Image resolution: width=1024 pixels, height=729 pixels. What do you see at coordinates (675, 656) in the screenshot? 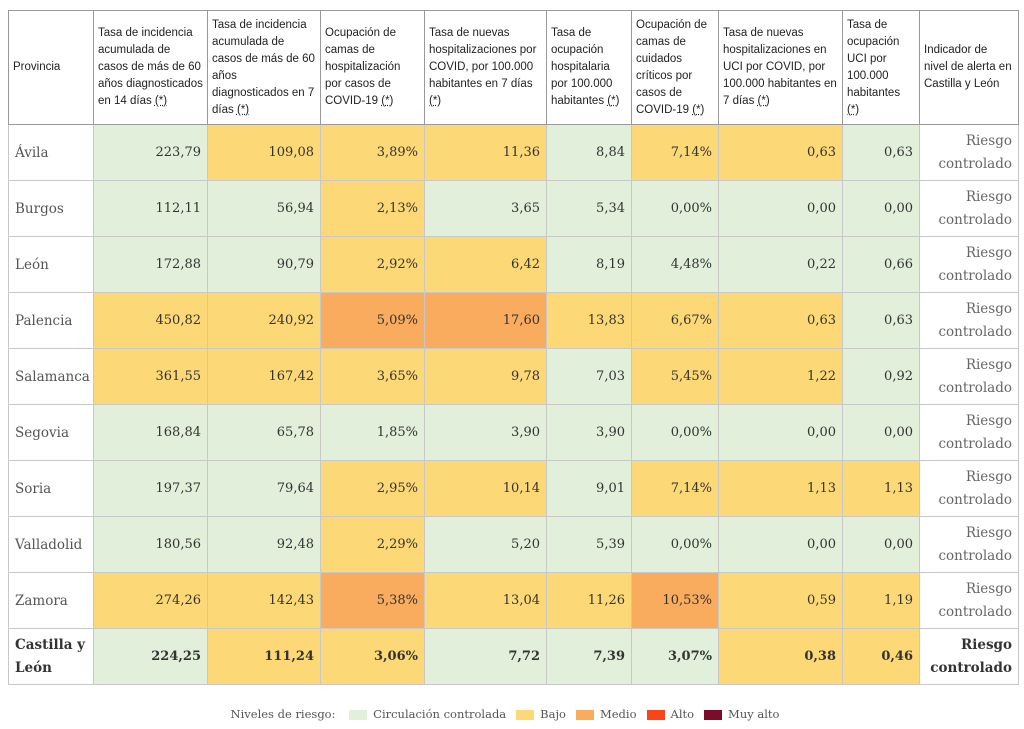
I see `indicator-value-cell: 3,07%` at bounding box center [675, 656].